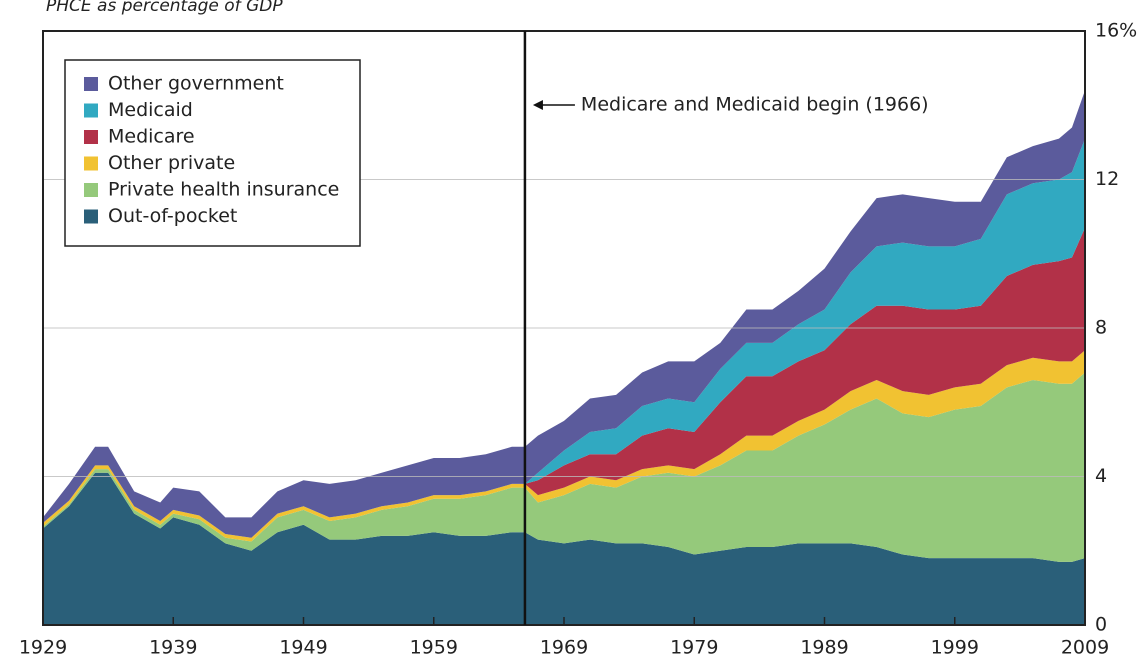 The height and width of the screenshot is (666, 1145). What do you see at coordinates (43, 648) in the screenshot?
I see `x-tick-label: 1929` at bounding box center [43, 648].